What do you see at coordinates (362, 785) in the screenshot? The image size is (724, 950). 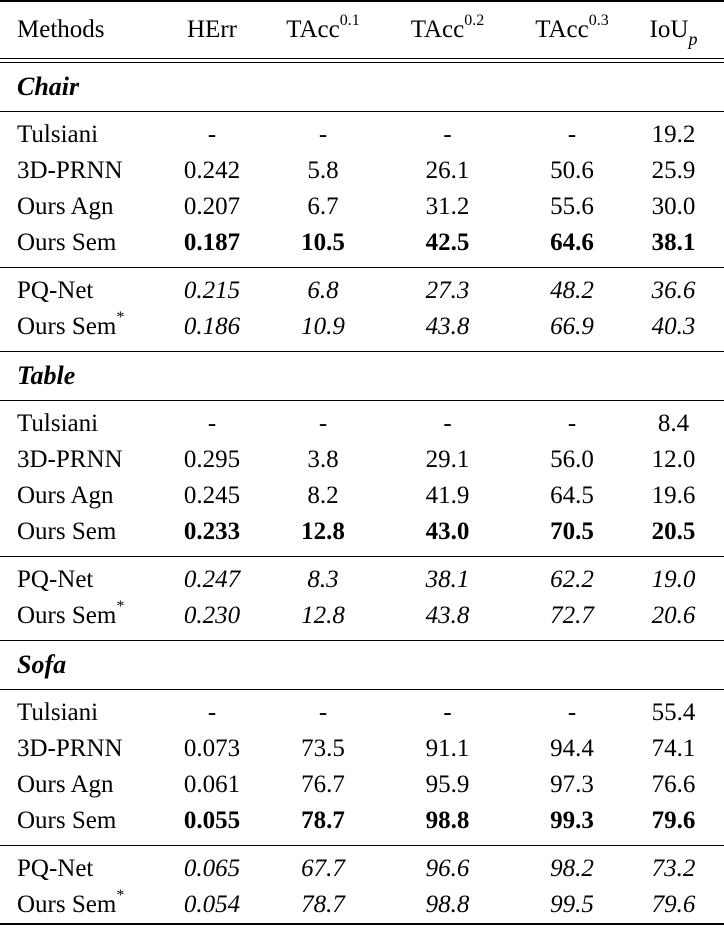 I see `table-row: Ours Agn 0.061 76.7 95.9 97.3 76.6` at bounding box center [362, 785].